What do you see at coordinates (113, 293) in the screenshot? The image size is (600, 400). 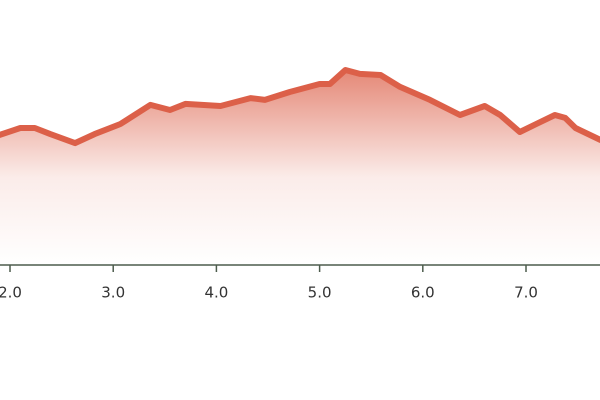 I see `x-tick-label: 3.0` at bounding box center [113, 293].